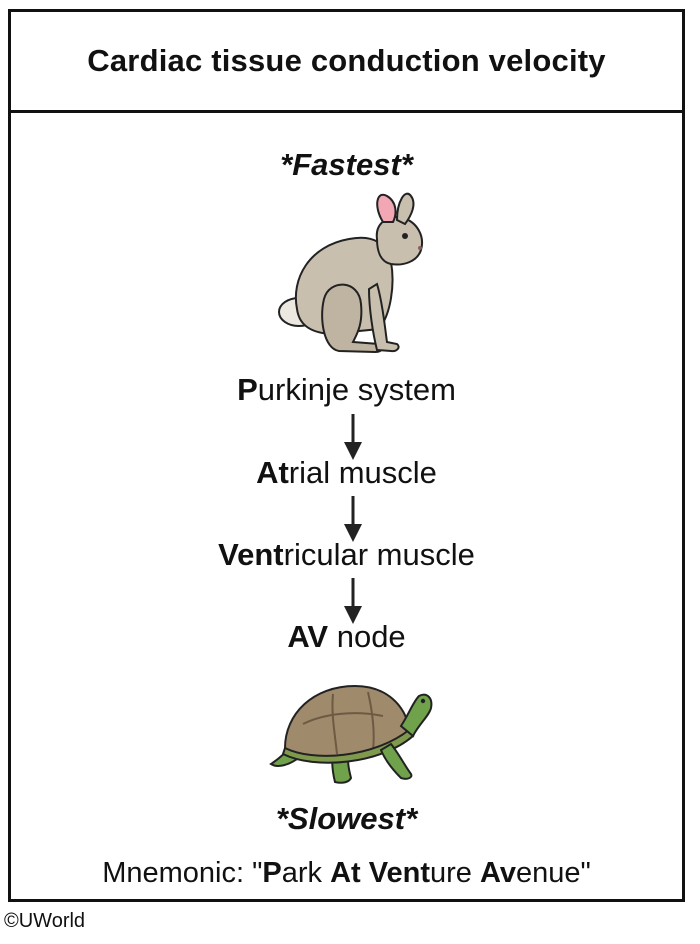  What do you see at coordinates (455, 873) in the screenshot?
I see `mnemonic-rest: ure` at bounding box center [455, 873].